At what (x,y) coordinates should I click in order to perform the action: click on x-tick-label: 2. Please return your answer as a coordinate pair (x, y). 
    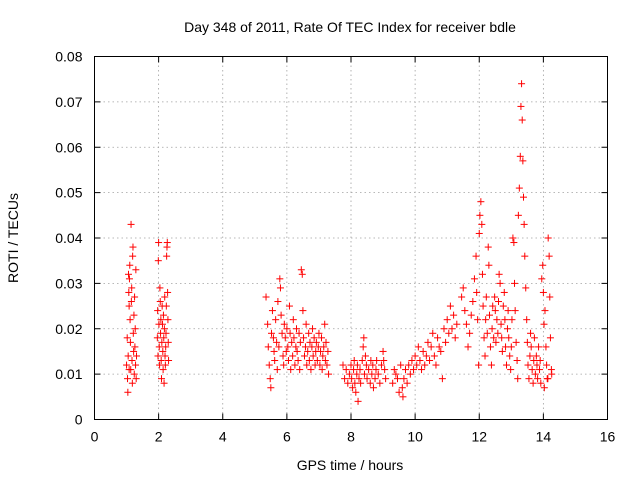
    Looking at the image, I should click on (159, 437).